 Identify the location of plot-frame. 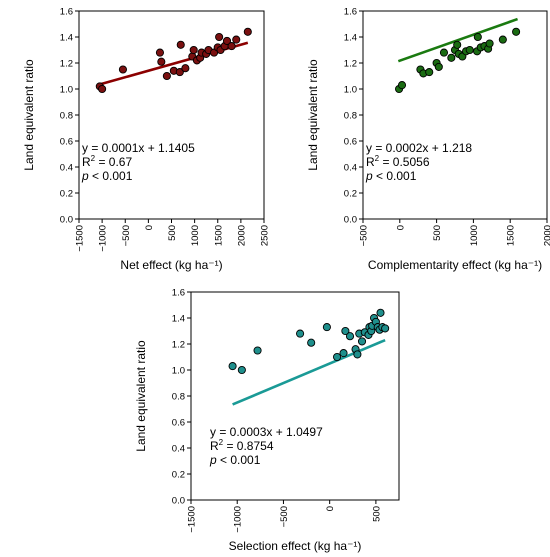
(295, 396).